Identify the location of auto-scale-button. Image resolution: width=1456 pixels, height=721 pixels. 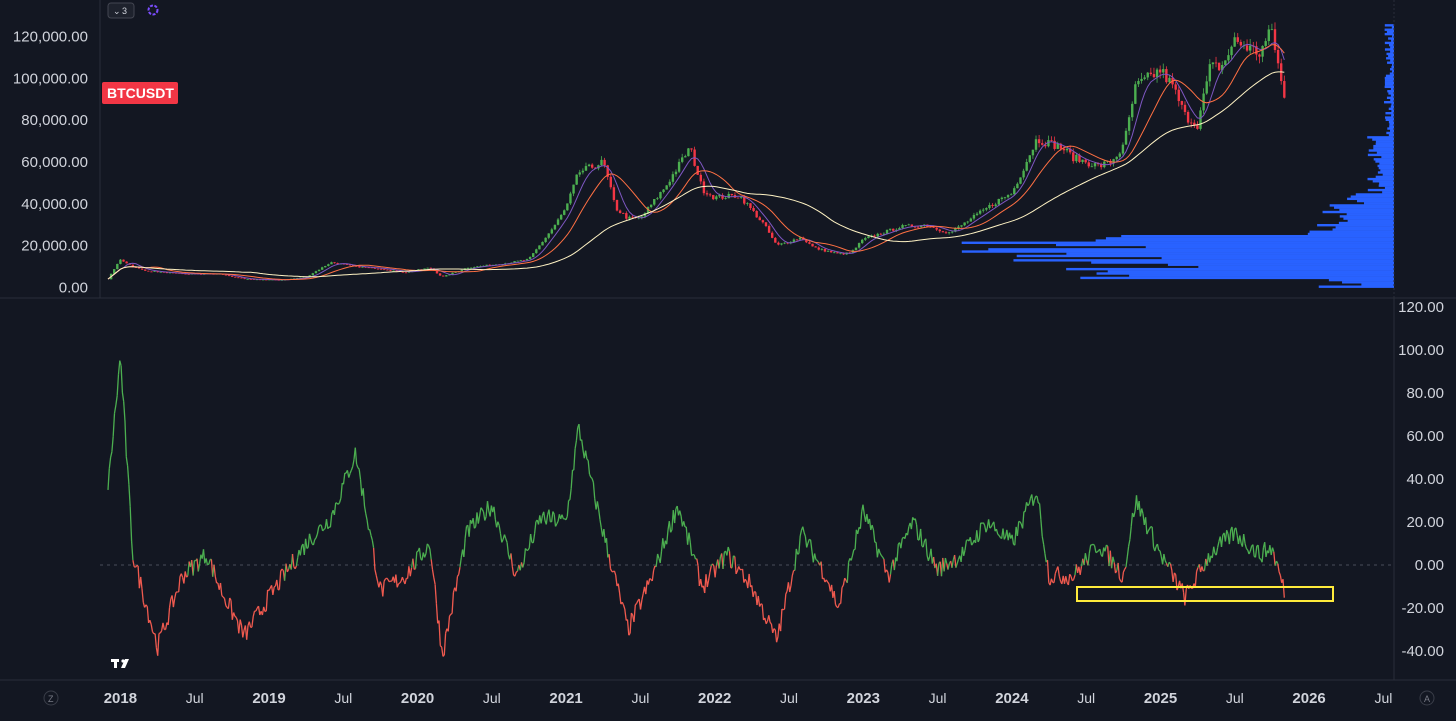
(1427, 698).